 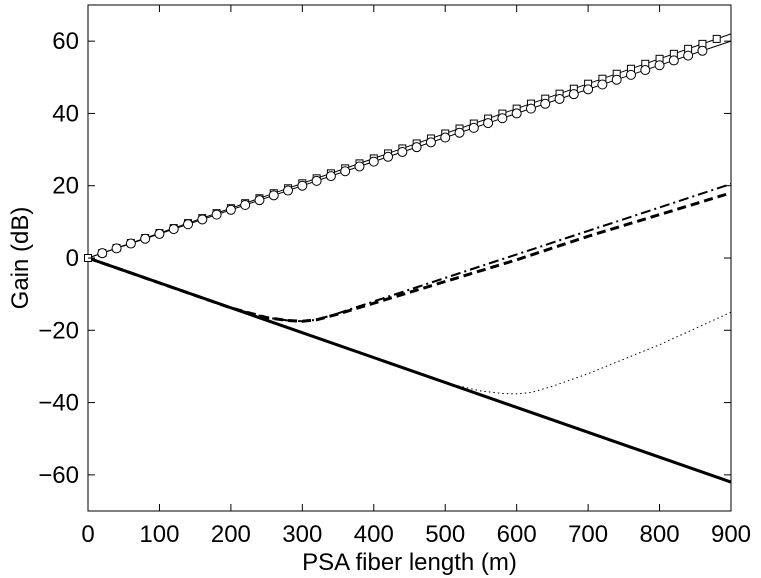 I want to click on x-tick-label: 800, so click(x=660, y=534).